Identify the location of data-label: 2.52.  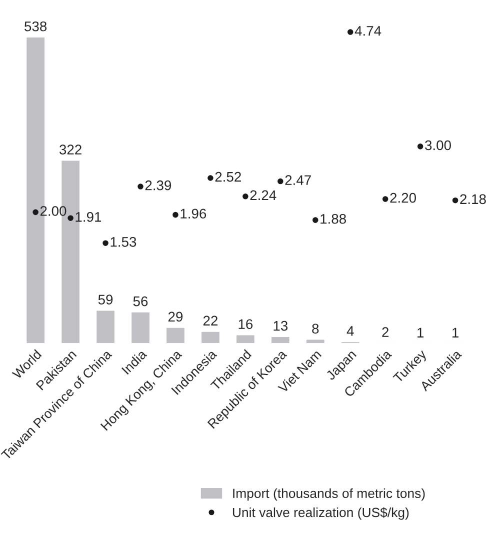
(228, 177).